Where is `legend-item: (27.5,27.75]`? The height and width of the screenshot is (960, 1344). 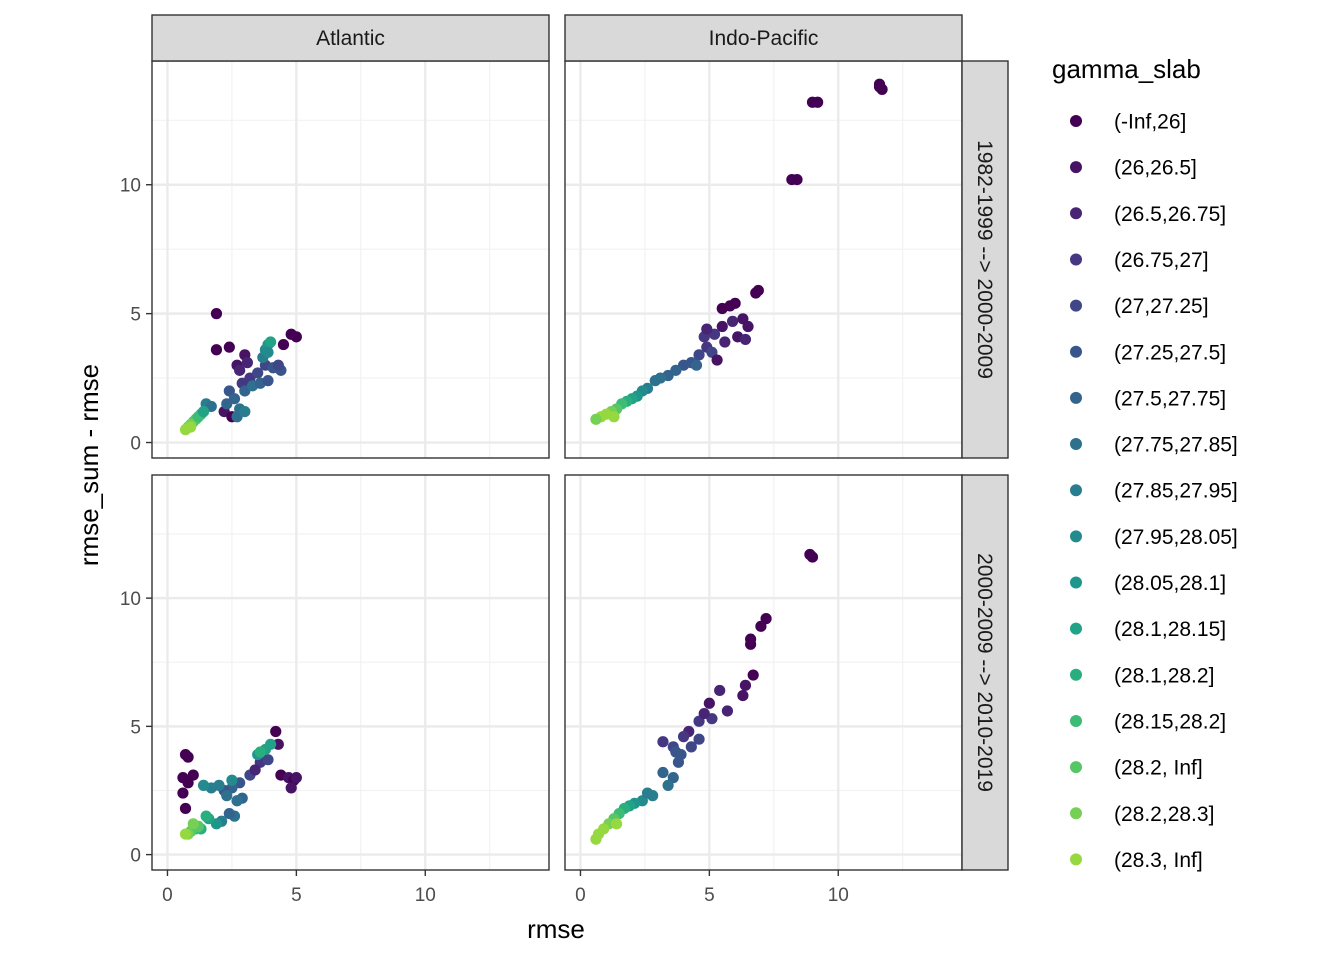
legend-item: (27.5,27.75] is located at coordinates (1148, 398).